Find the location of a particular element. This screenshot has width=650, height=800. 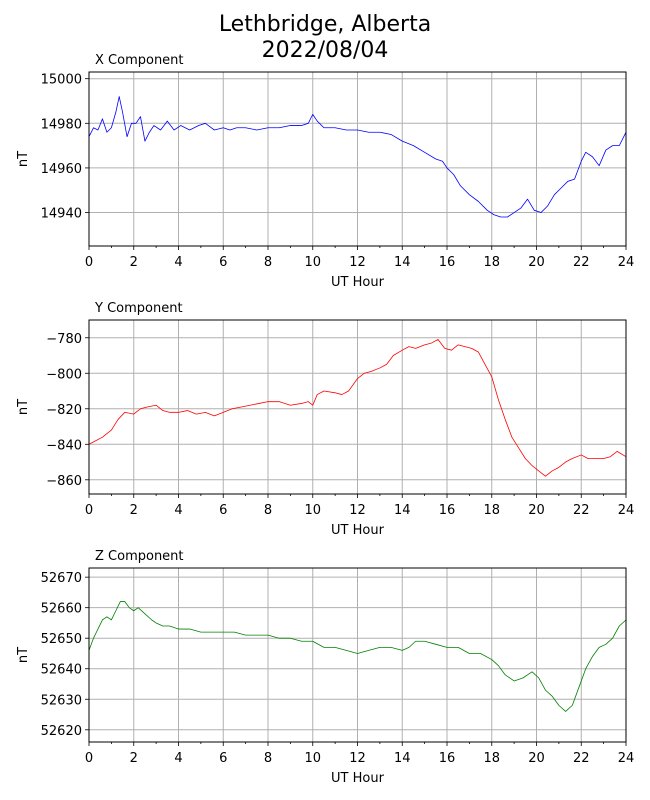

y-tick-label: 52670 is located at coordinates (61, 578).